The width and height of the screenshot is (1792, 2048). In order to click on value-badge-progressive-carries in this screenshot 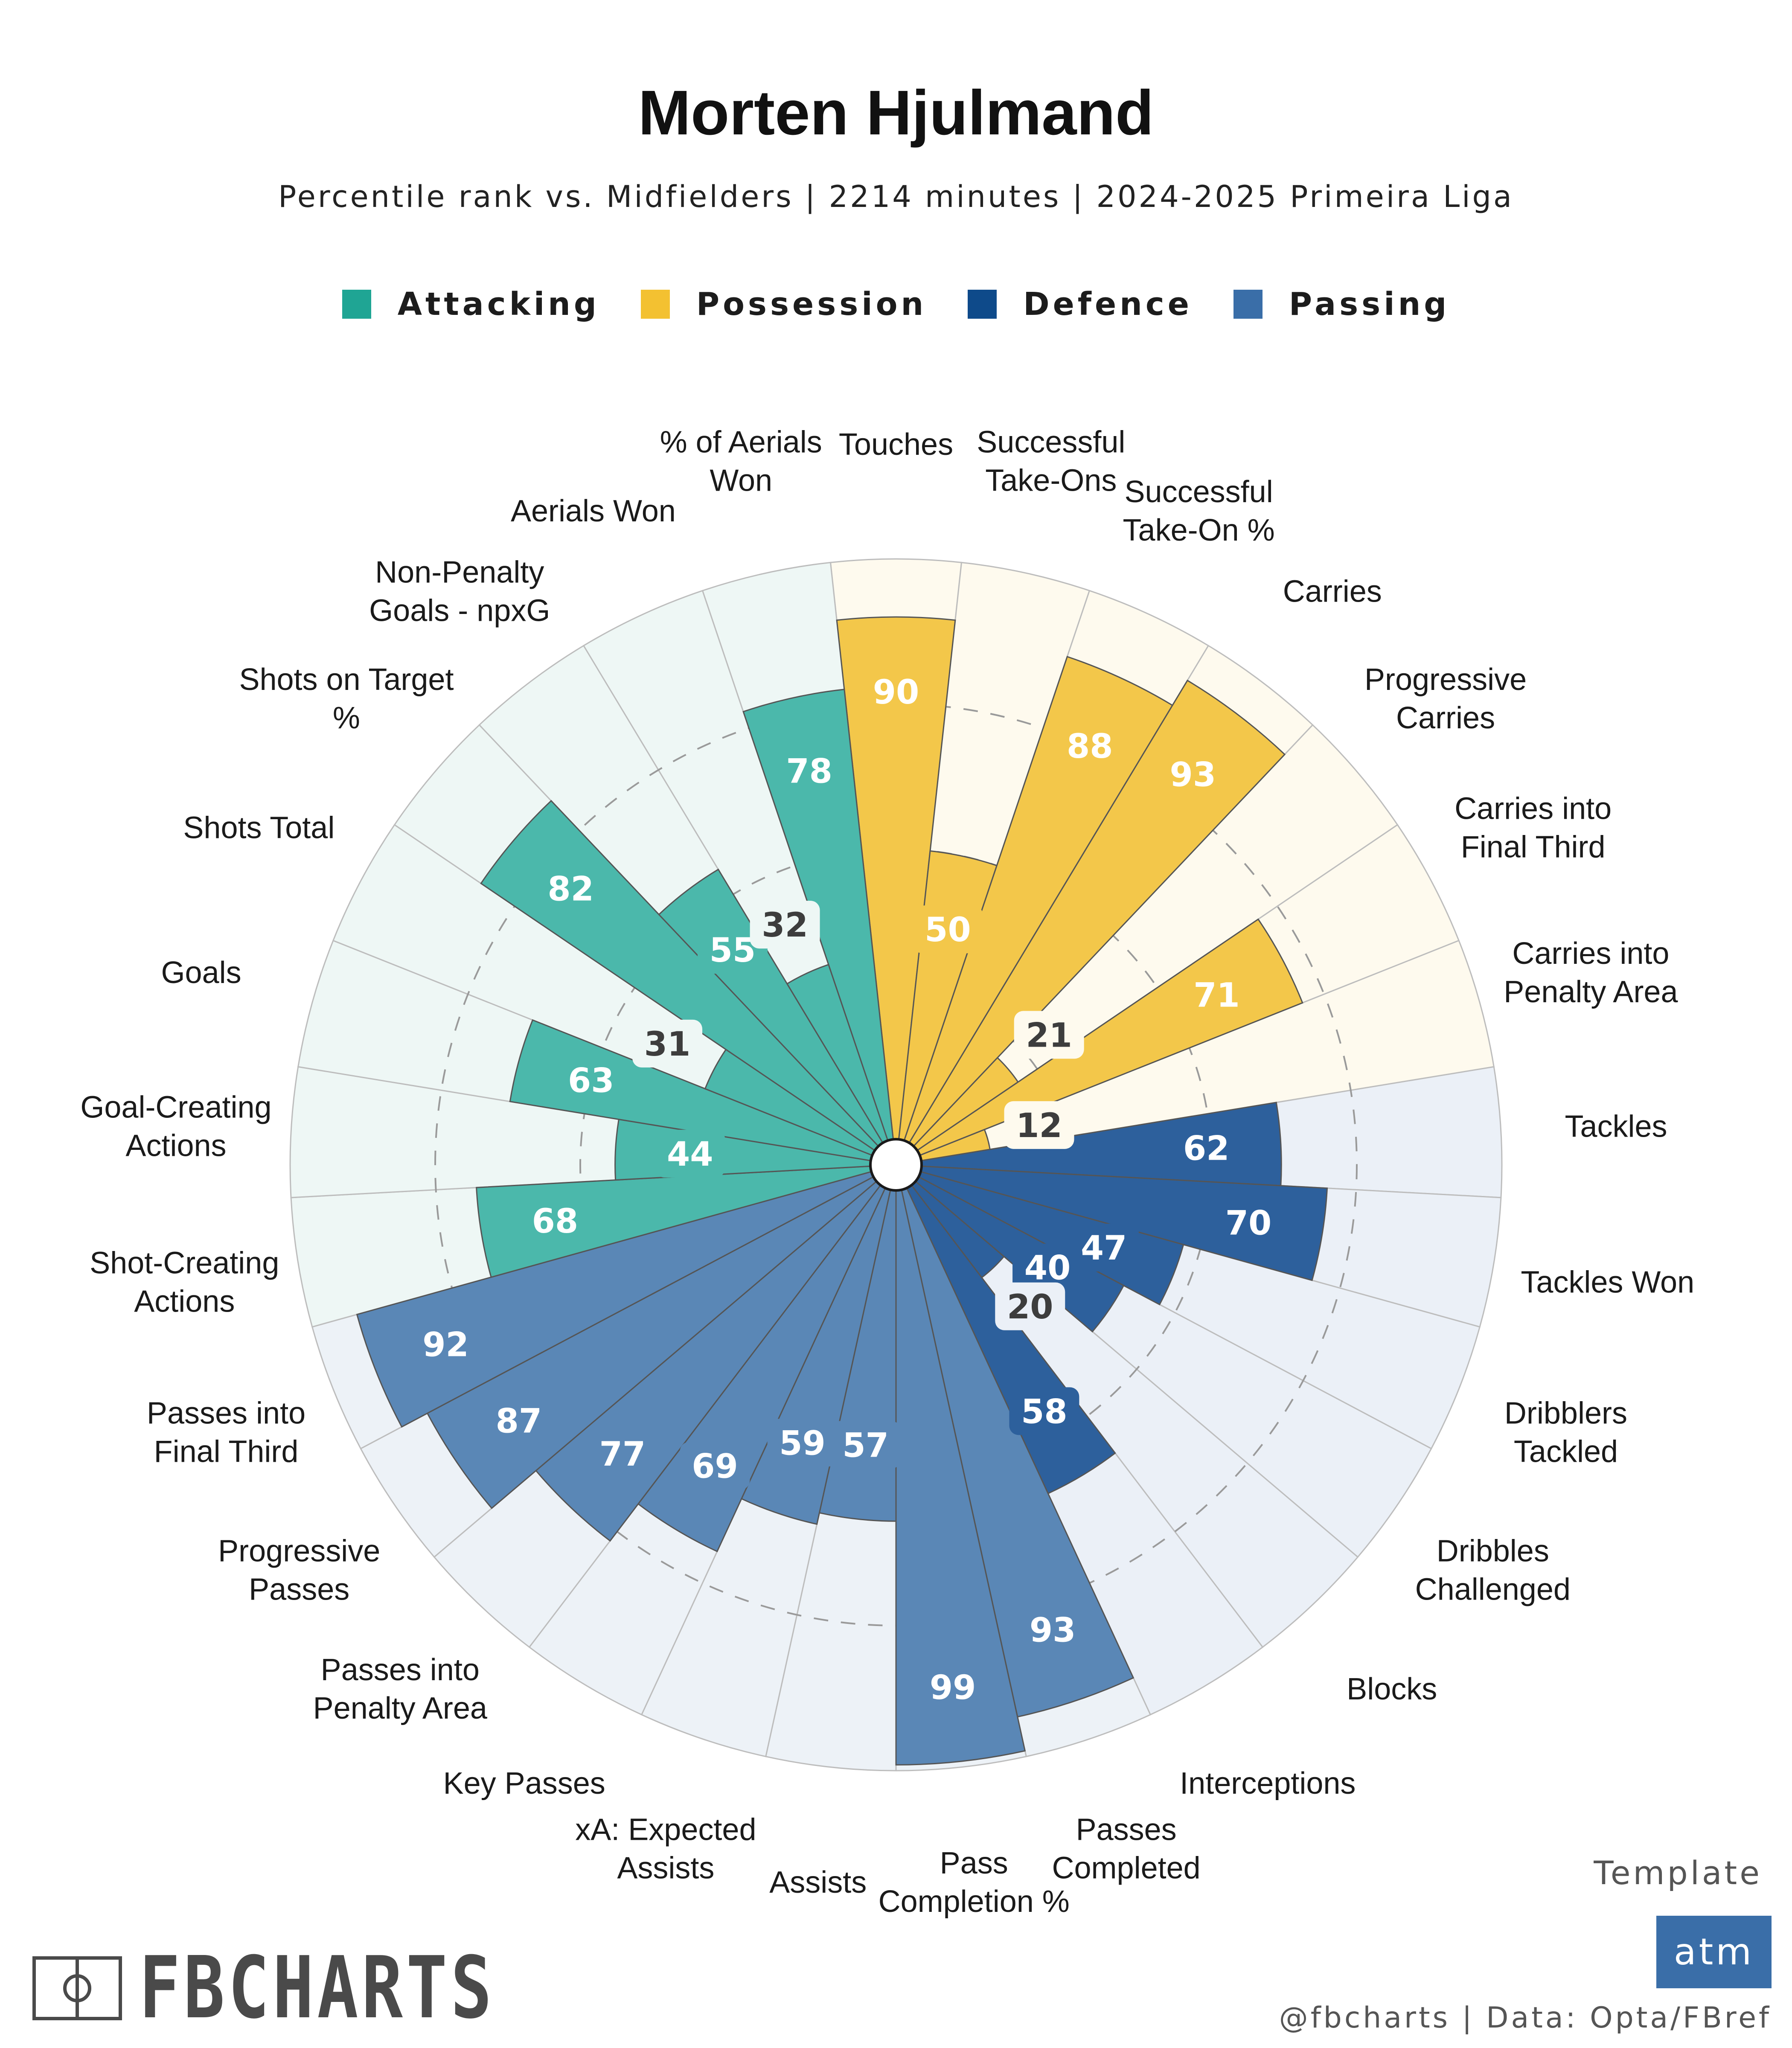, I will do `click(1049, 1035)`.